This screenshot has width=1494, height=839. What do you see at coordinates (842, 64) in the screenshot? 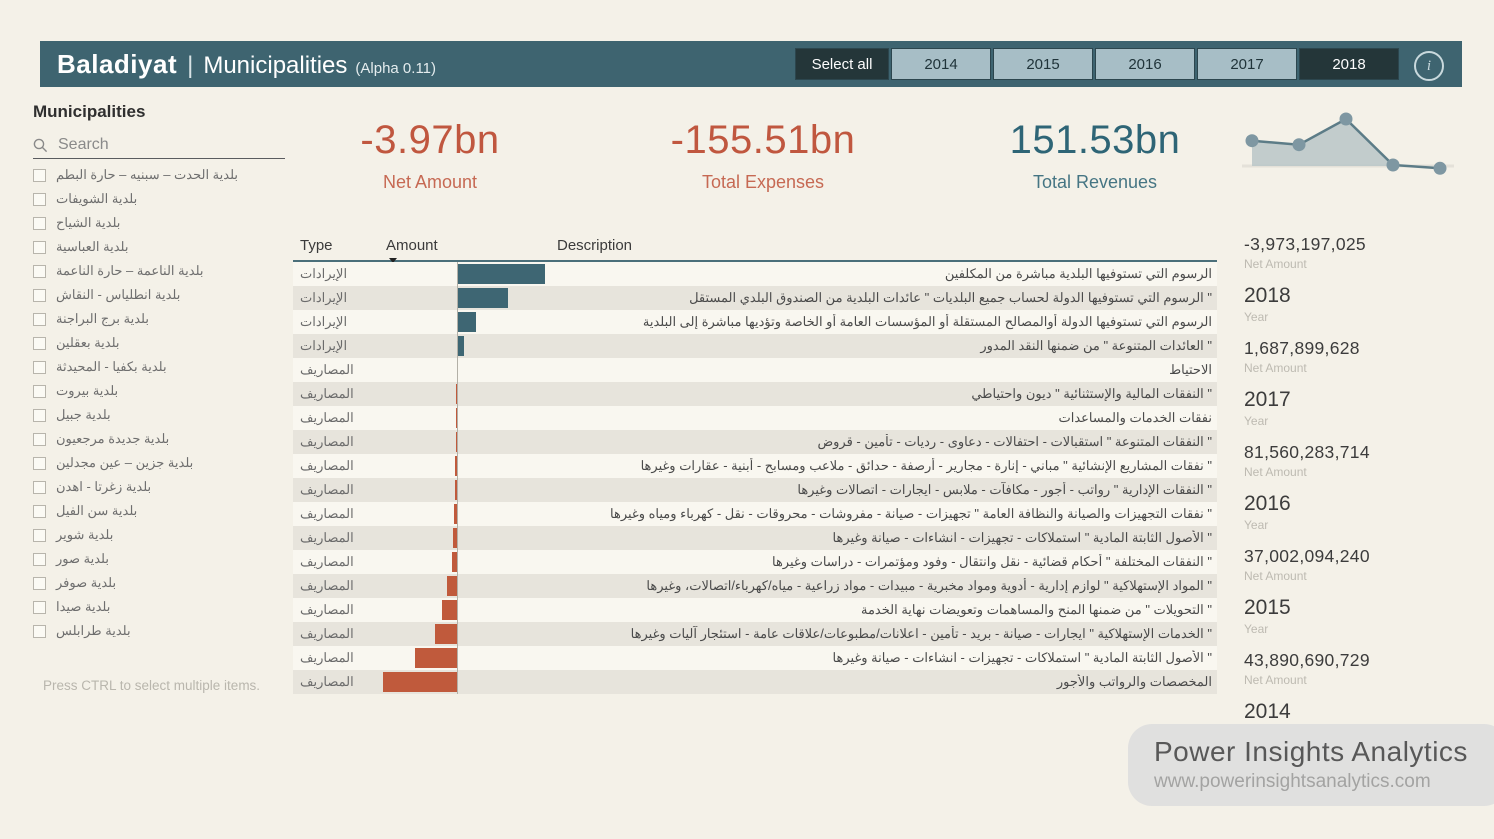
I see `select-all-button: Select all` at bounding box center [842, 64].